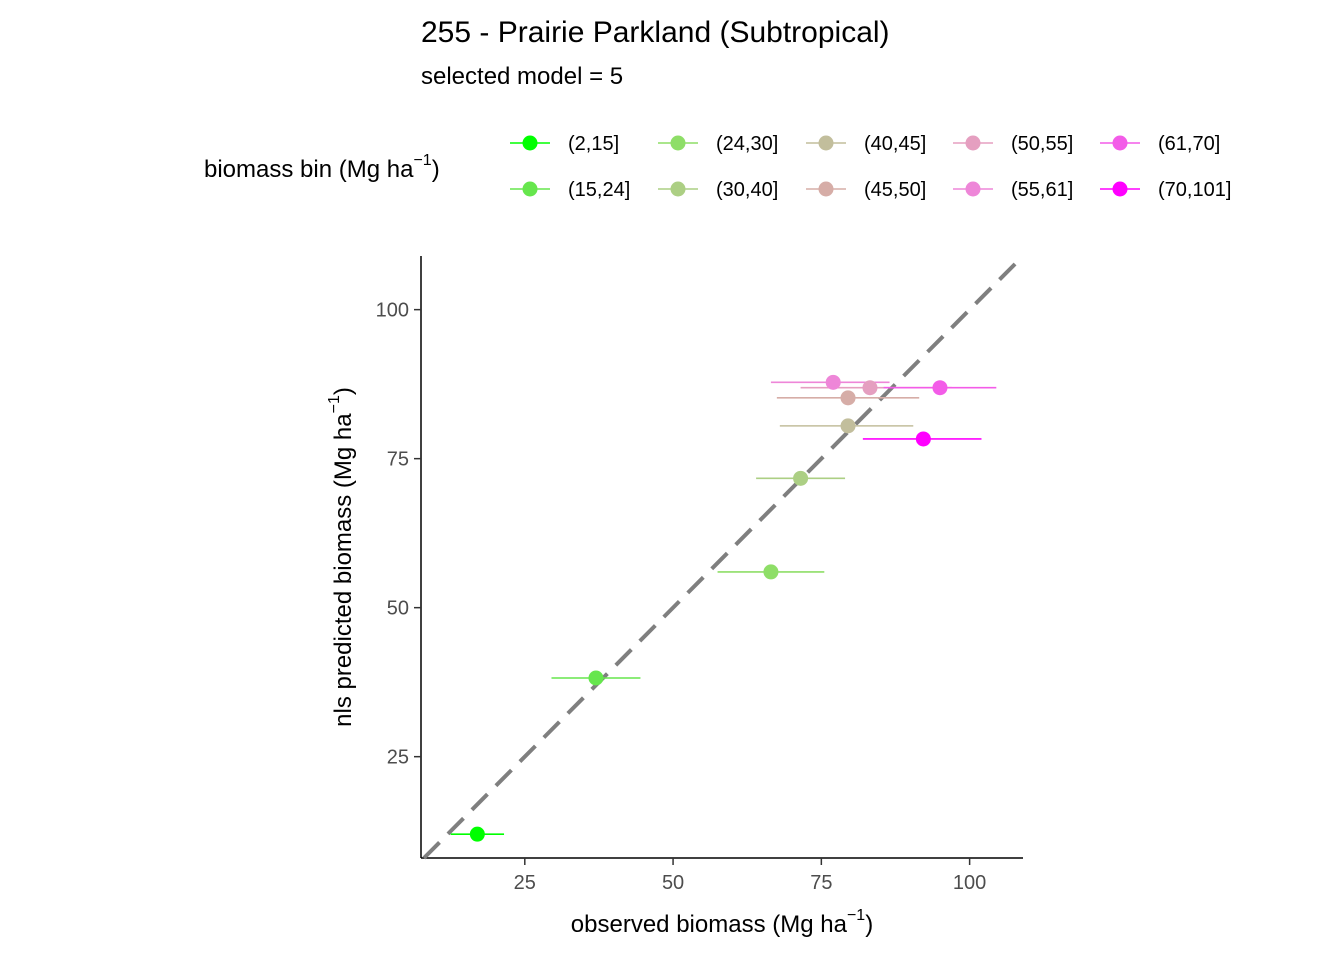 The image size is (1344, 960). I want to click on legend-item: (70,101], so click(1165, 190).